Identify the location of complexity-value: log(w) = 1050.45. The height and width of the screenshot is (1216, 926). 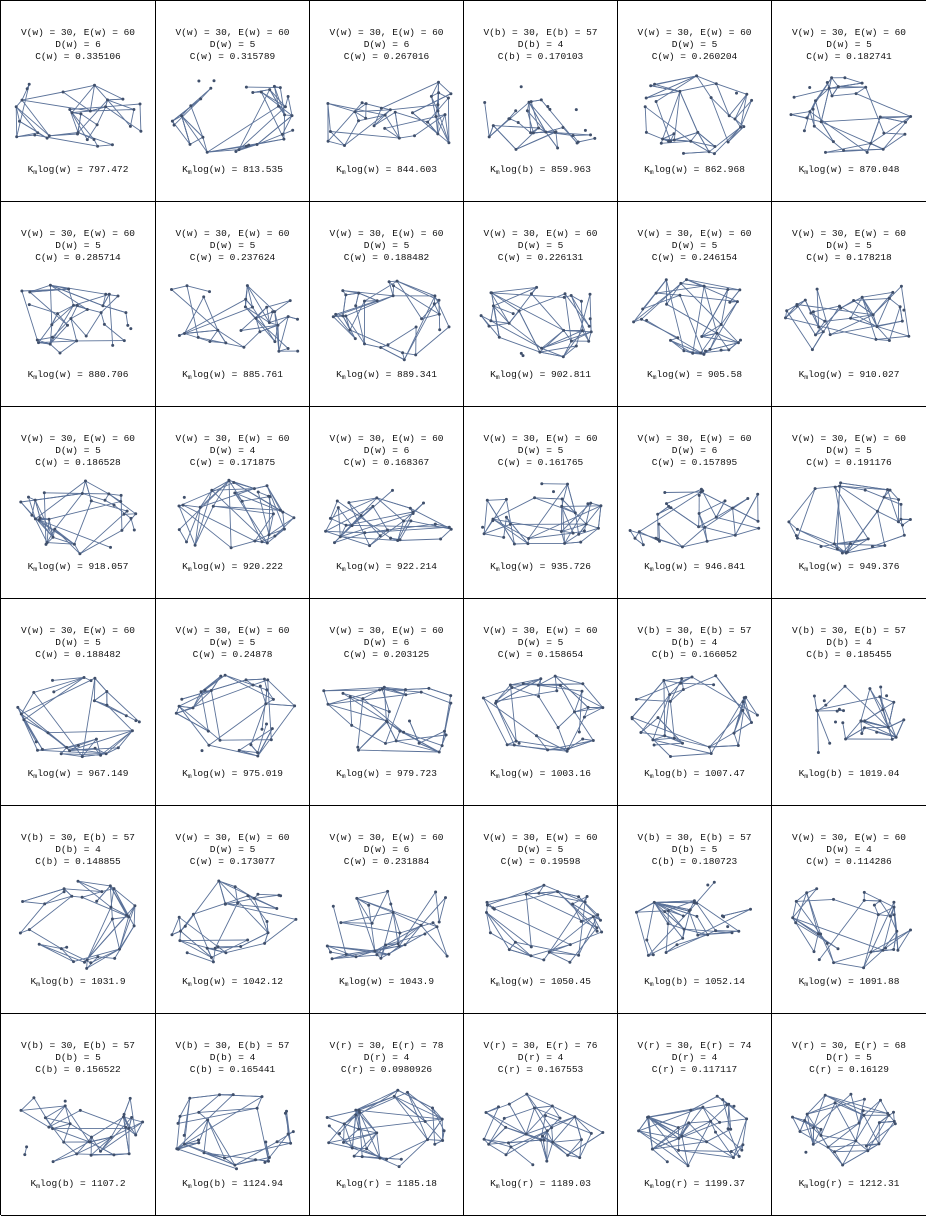
(545, 981).